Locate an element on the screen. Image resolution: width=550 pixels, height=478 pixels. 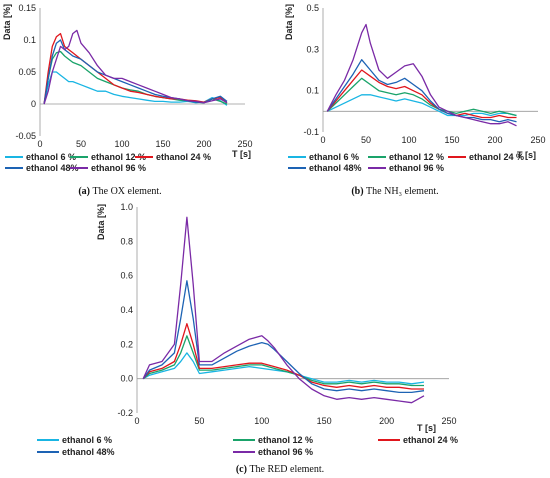
y-tick-label: 0.4 is located at coordinates (126, 310).